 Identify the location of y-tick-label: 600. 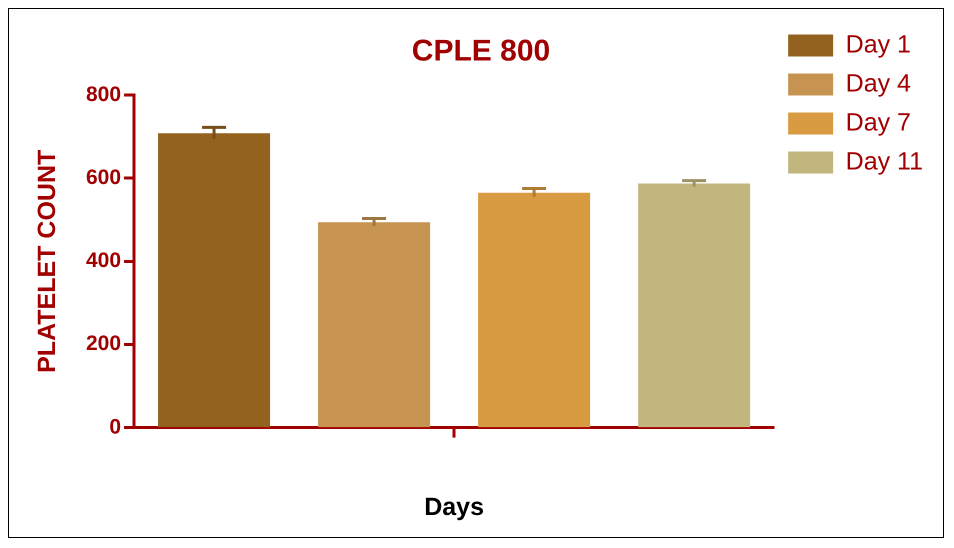
(104, 177).